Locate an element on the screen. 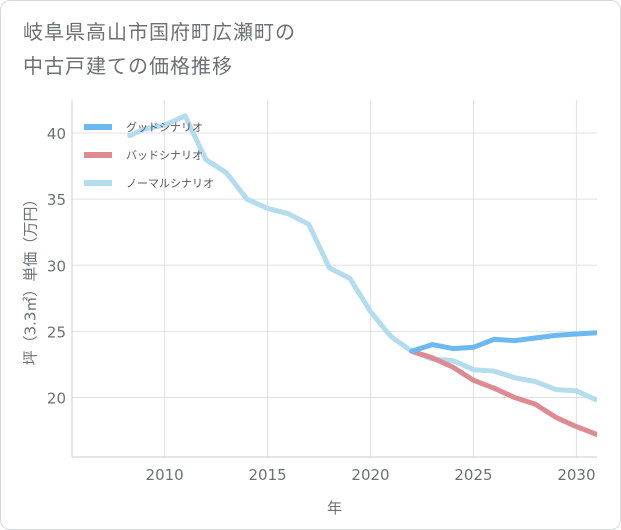 The image size is (621, 530). series-line-good is located at coordinates (503, 342).